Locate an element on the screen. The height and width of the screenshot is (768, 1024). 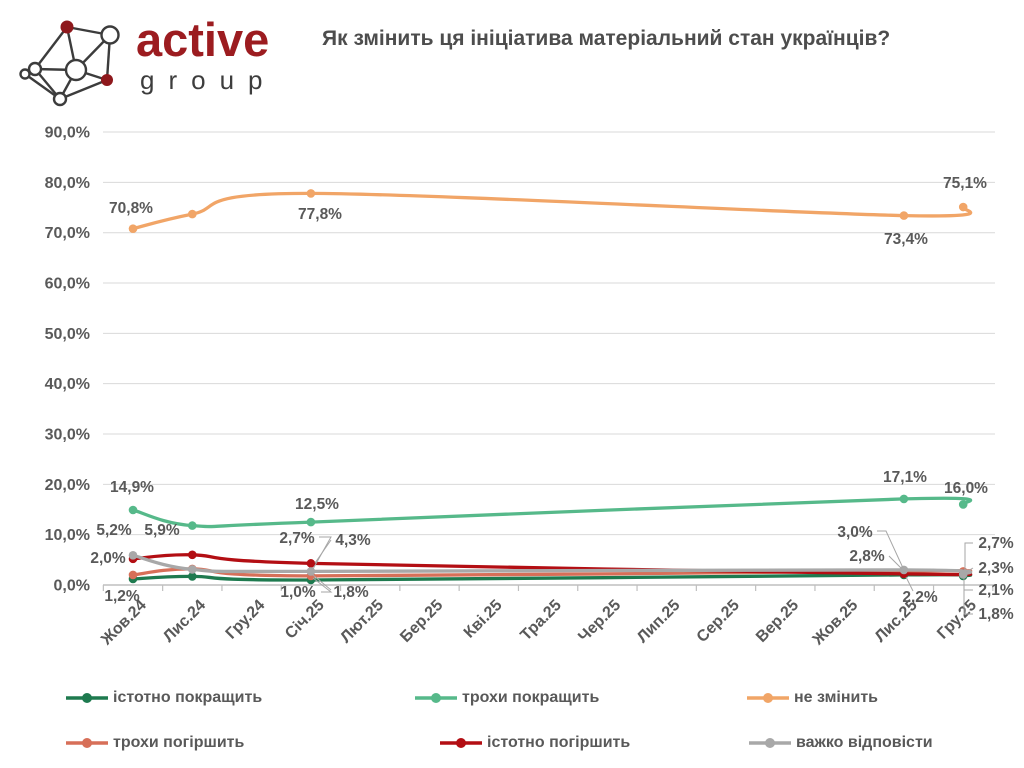
y-axis-label: 0,0% is located at coordinates (72, 586).